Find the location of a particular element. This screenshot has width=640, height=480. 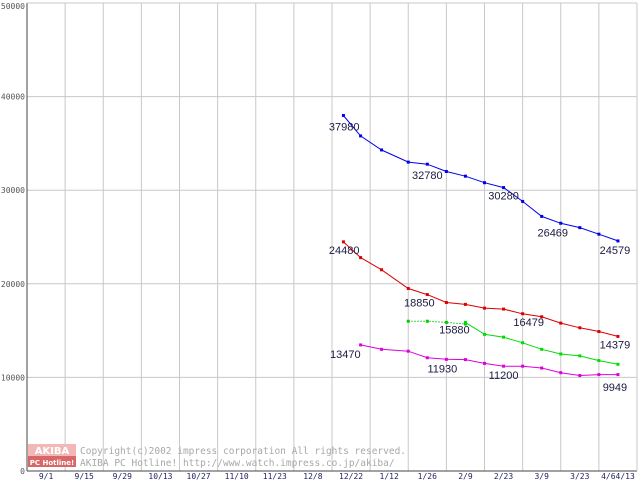

logo-bottom-bg is located at coordinates (52, 461).